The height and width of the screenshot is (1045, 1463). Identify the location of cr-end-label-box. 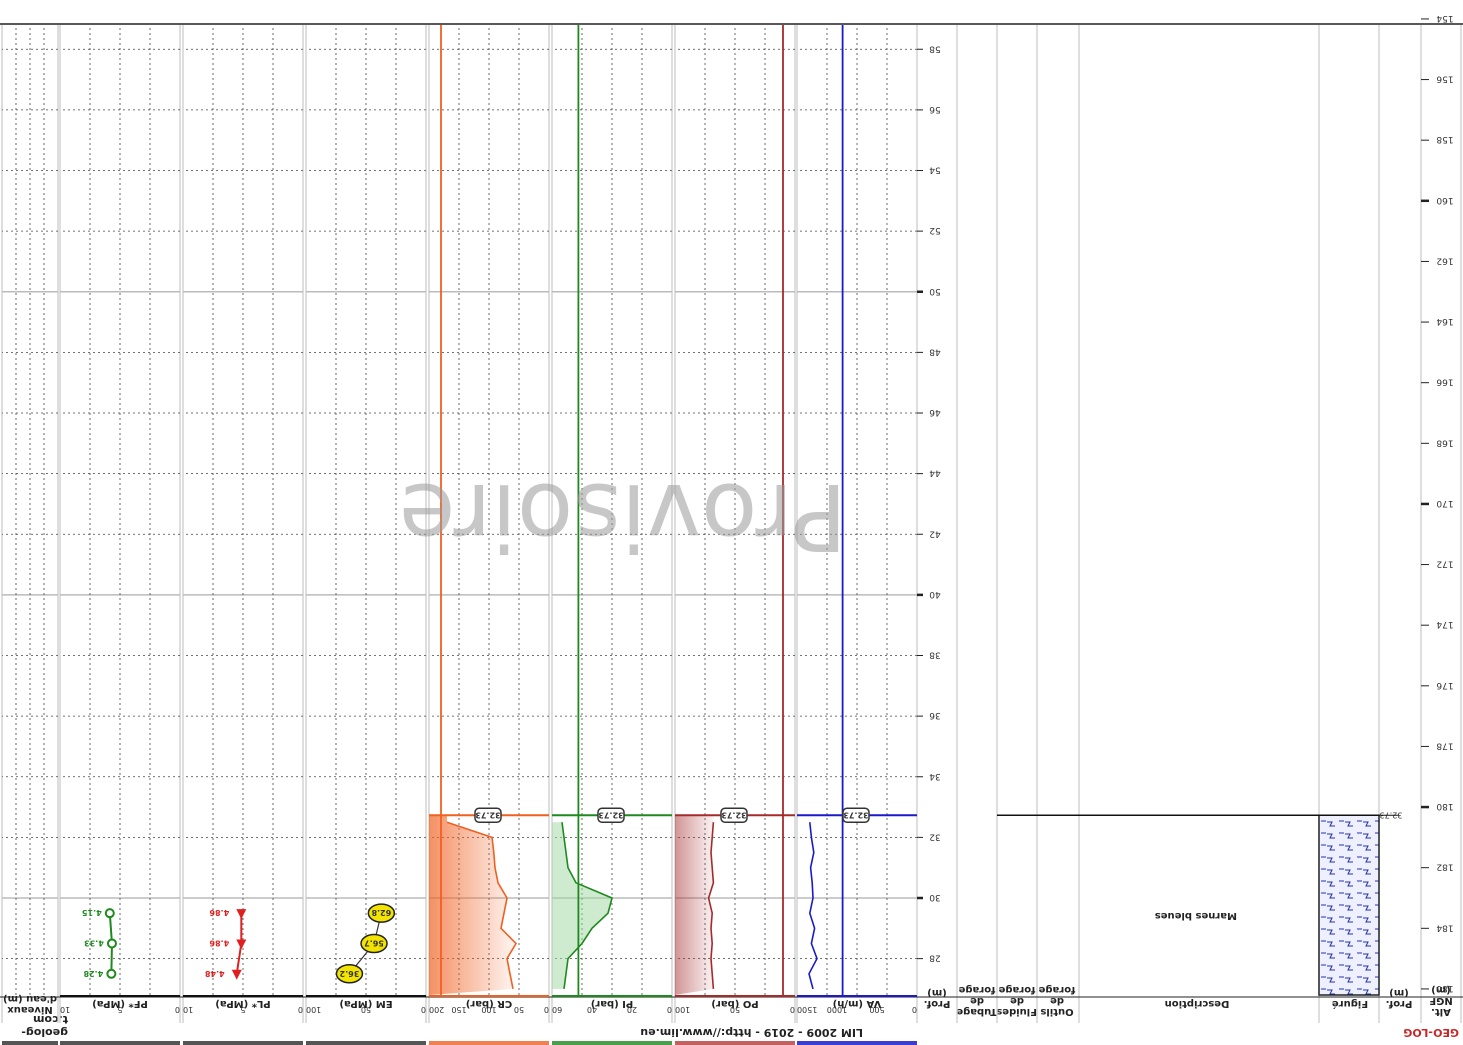
(488, 815).